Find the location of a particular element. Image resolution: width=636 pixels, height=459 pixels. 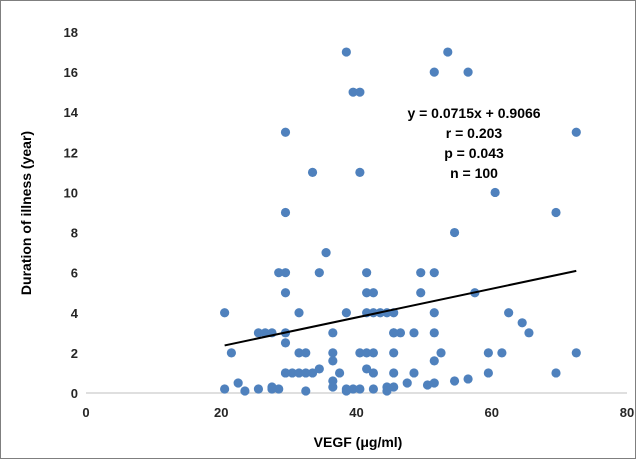

x-tick-label: 0 is located at coordinates (85, 412).